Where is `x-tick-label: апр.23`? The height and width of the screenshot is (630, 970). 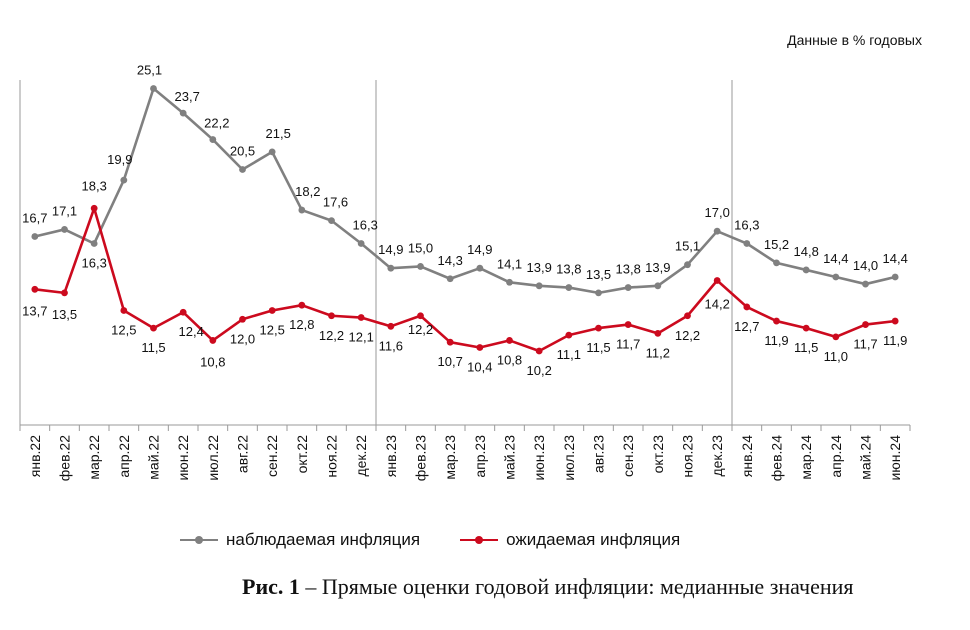 x-tick-label: апр.23 is located at coordinates (480, 456).